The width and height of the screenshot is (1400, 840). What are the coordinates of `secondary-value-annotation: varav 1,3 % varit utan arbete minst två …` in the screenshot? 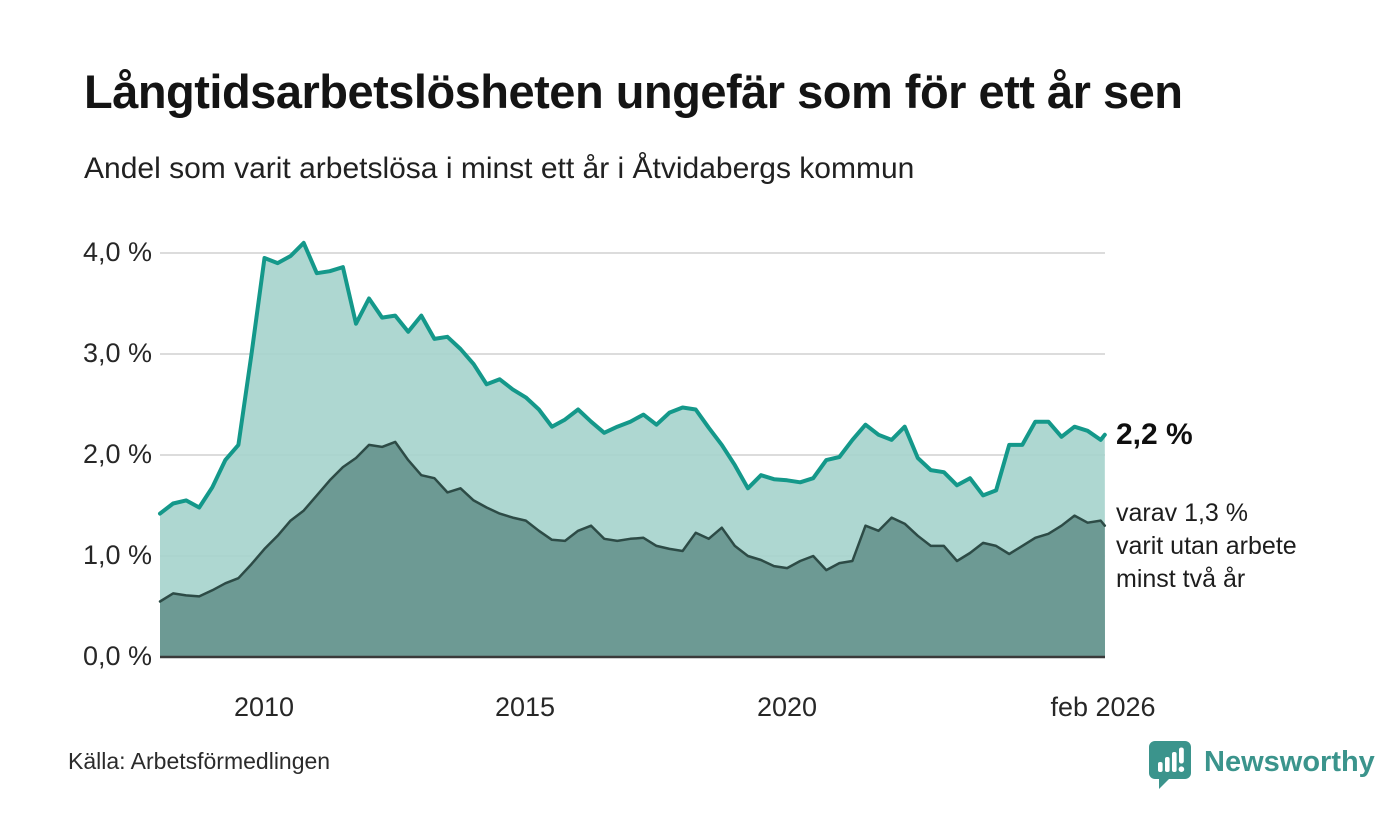 It's located at (1206, 546).